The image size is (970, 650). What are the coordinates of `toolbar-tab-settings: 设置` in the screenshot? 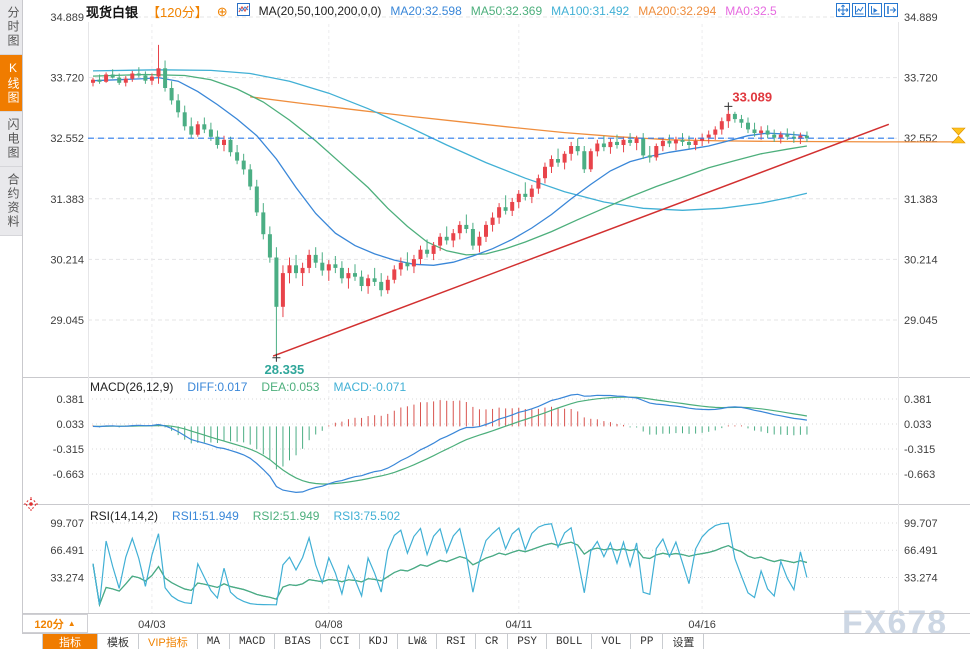 It's located at (684, 641).